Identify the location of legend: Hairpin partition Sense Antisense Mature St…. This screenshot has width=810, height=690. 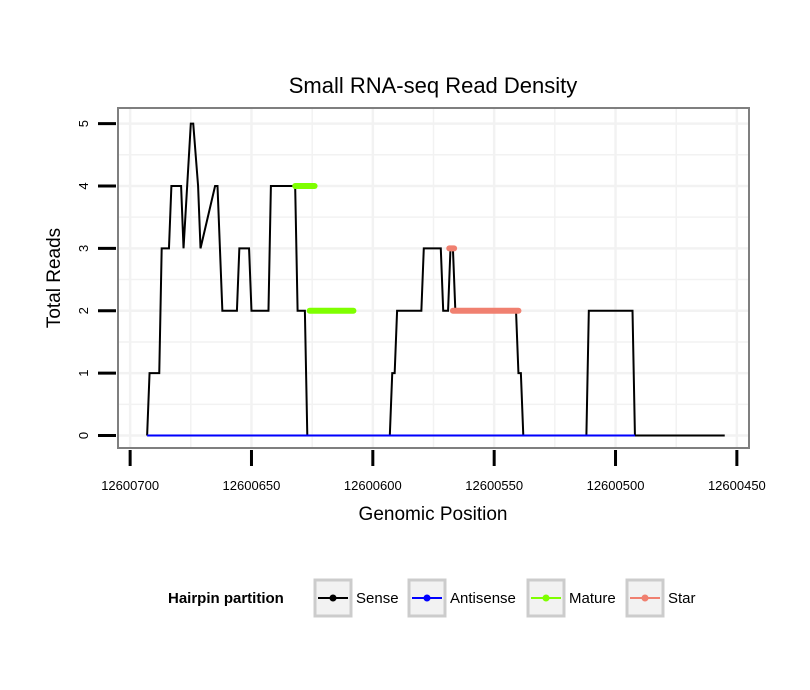
(432, 598).